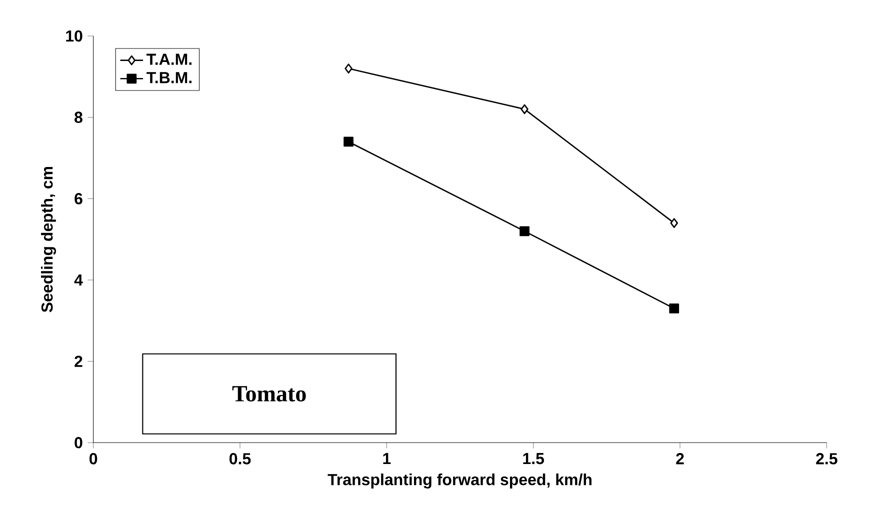 The height and width of the screenshot is (520, 872). Describe the element at coordinates (169, 59) in the screenshot. I see `legend-label: T.A.M.` at that location.